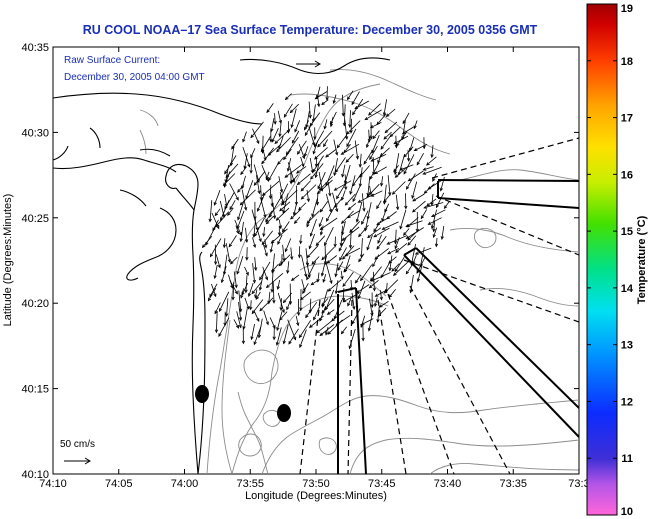 This screenshot has width=651, height=519. Describe the element at coordinates (627, 289) in the screenshot. I see `colorbar-tick-label: 14` at that location.